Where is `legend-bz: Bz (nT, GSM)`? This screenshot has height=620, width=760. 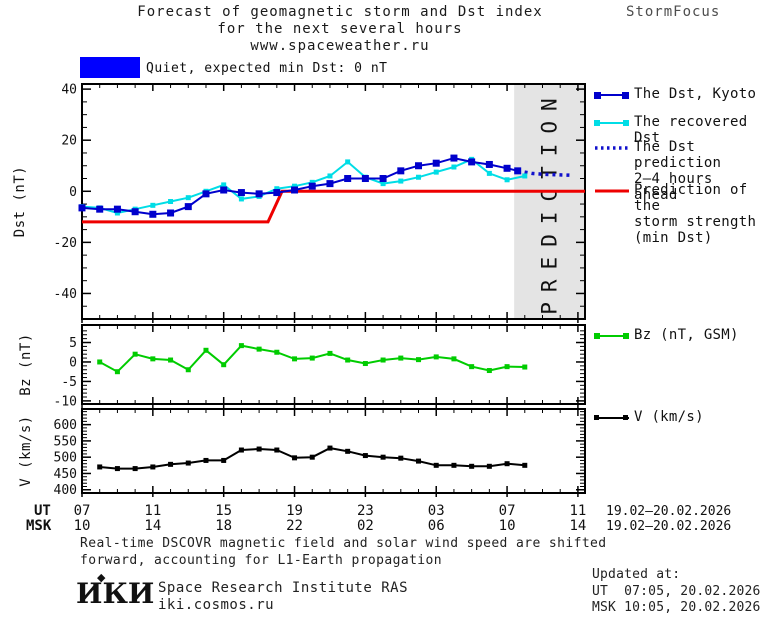 legend-bz: Bz (nT, GSM) is located at coordinates (666, 335).